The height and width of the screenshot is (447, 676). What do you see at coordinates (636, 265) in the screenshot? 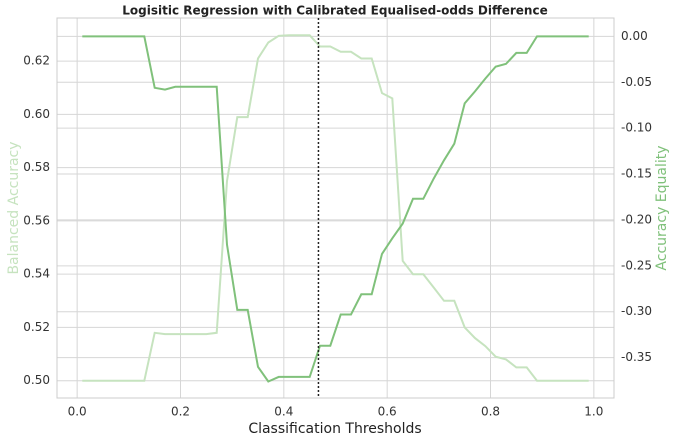
I see `y2-tick-label: -0.25` at bounding box center [636, 265].